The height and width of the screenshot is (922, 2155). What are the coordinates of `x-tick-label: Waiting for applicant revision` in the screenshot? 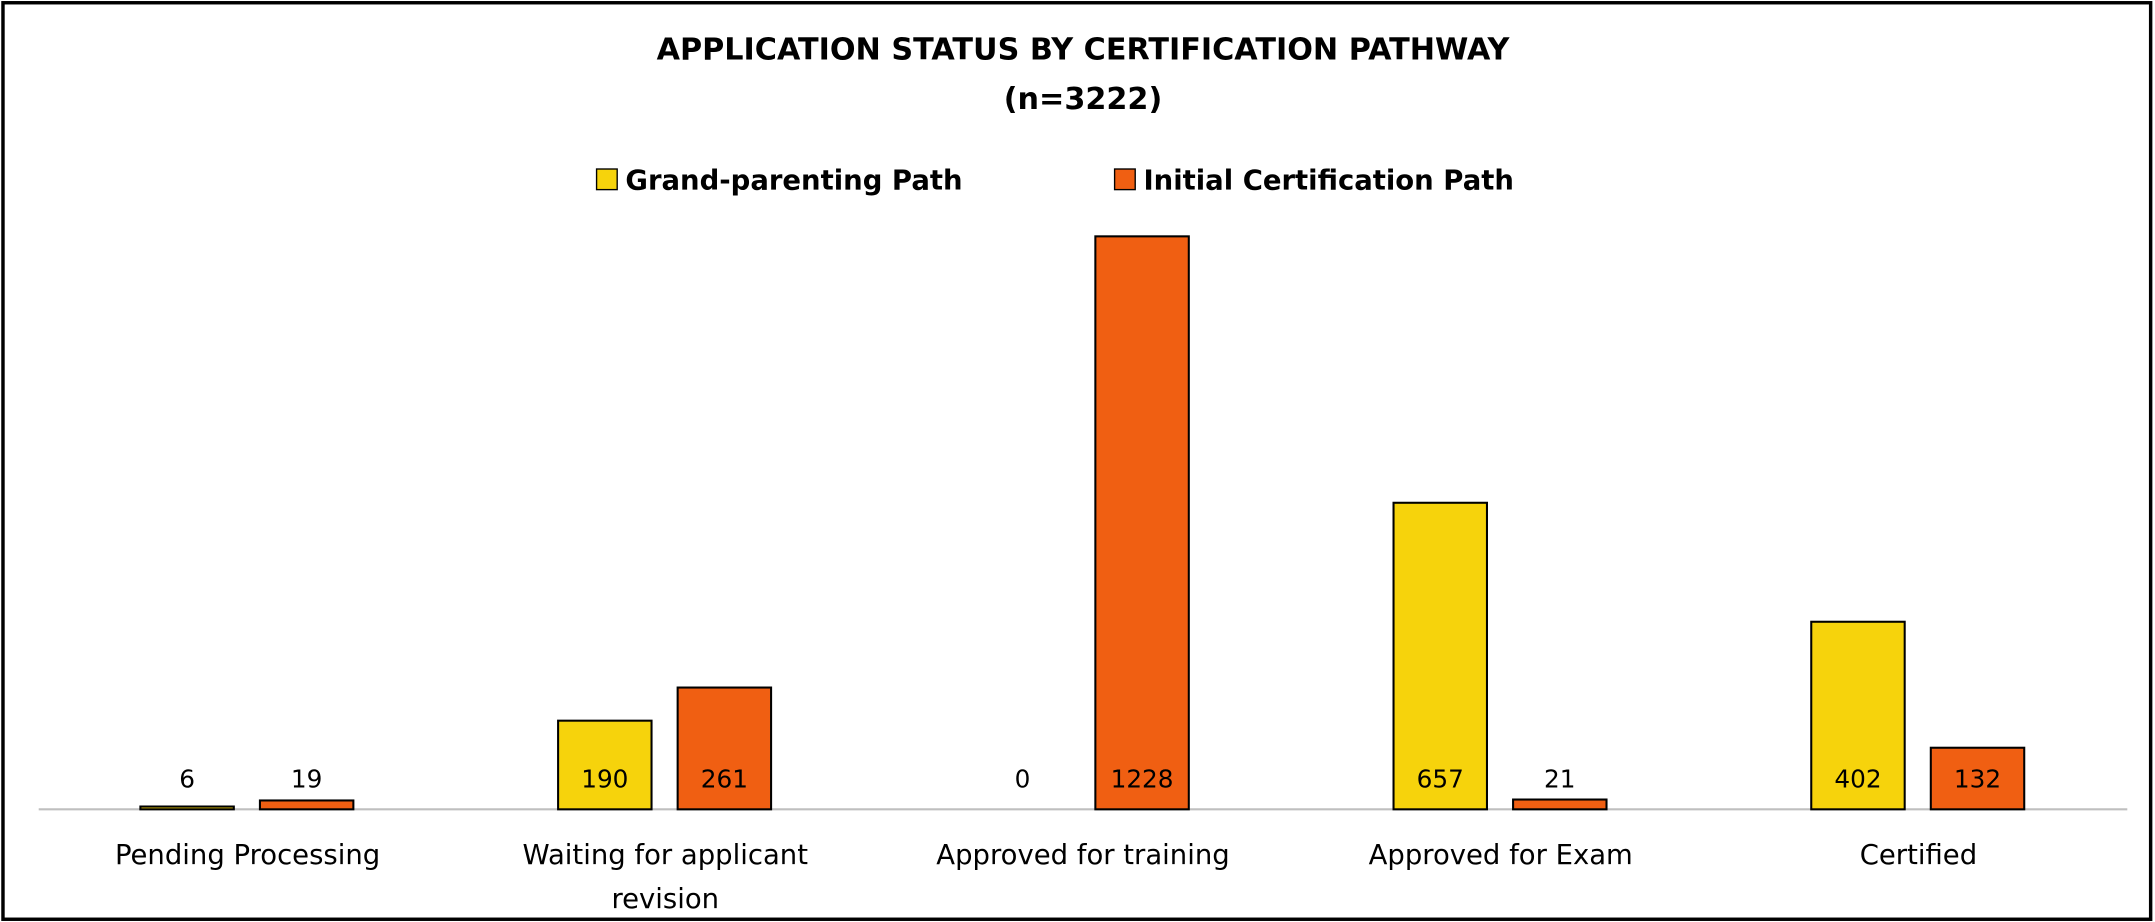 It's located at (666, 877).